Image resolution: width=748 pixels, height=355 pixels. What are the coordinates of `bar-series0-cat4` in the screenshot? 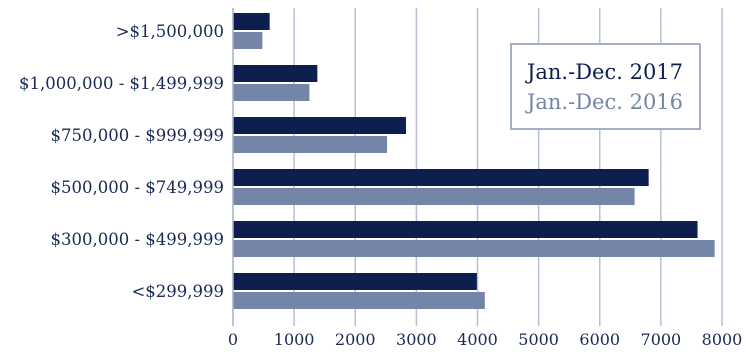 It's located at (465, 229).